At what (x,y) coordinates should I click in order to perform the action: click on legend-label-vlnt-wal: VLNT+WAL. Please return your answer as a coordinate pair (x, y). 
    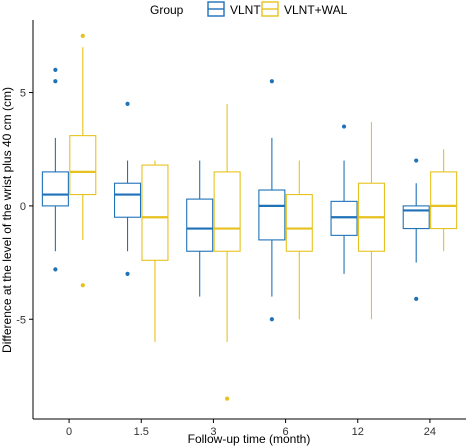
    Looking at the image, I should click on (316, 10).